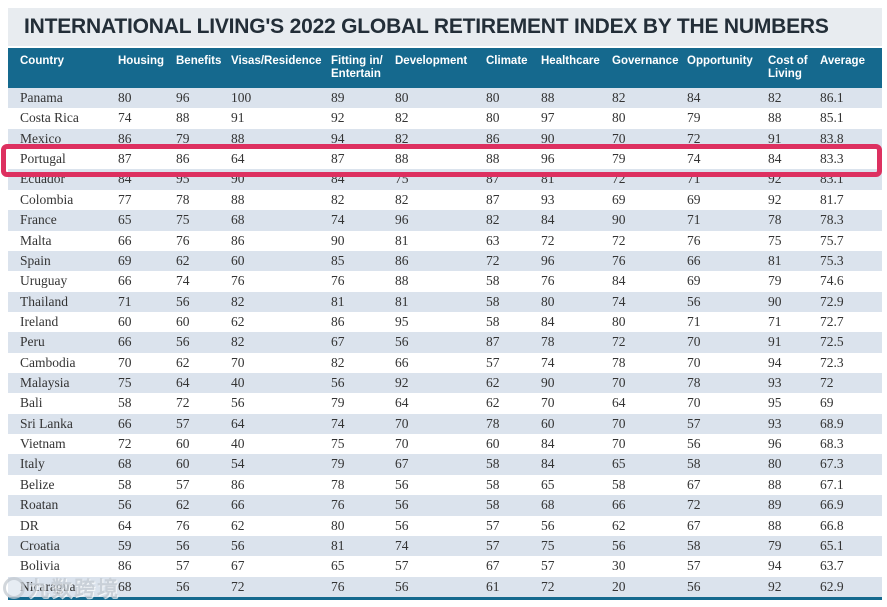 This screenshot has height=607, width=887. I want to click on value-cell: 95, so click(775, 403).